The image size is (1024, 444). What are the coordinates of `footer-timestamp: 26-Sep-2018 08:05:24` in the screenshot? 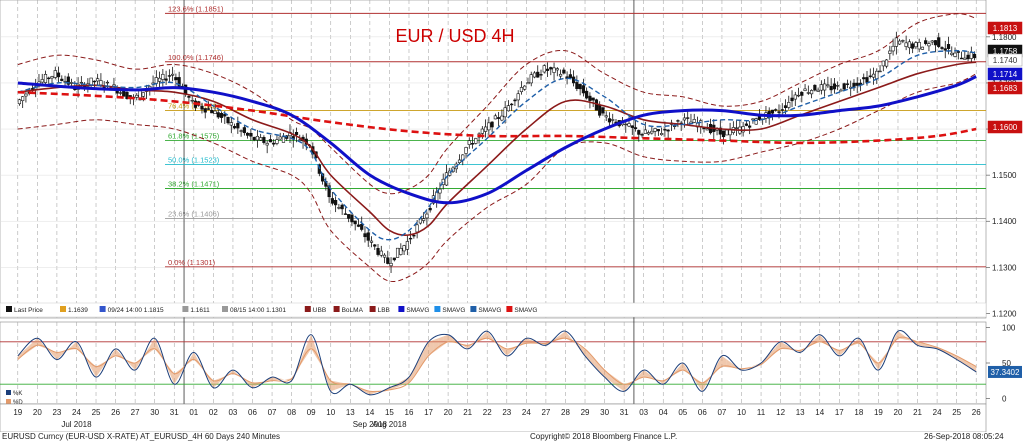 It's located at (964, 436).